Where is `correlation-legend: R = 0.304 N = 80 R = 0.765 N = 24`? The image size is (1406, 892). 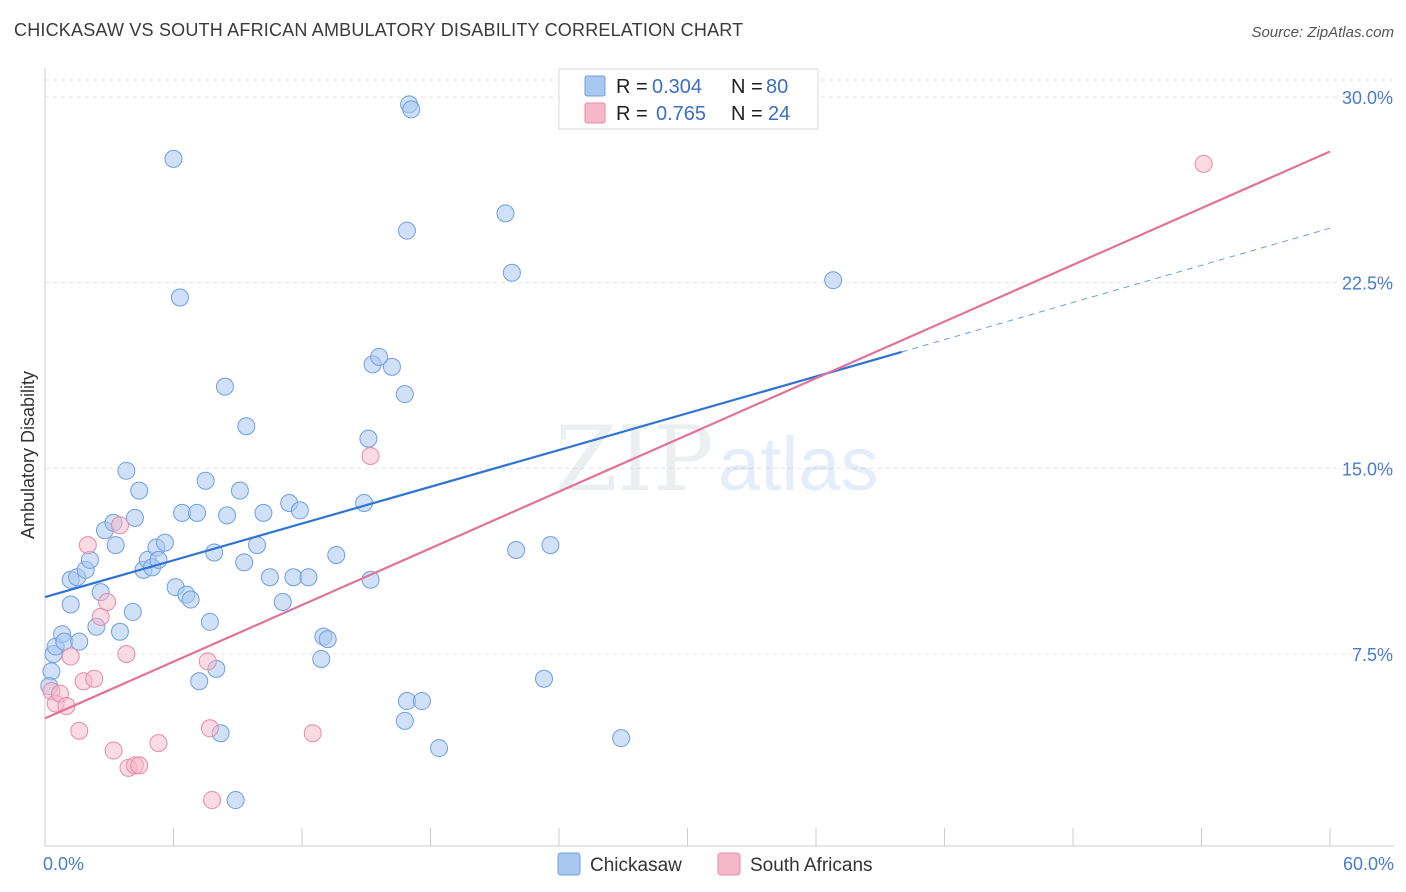
correlation-legend: R = 0.304 N = 80 R = 0.765 N = 24 is located at coordinates (688, 99).